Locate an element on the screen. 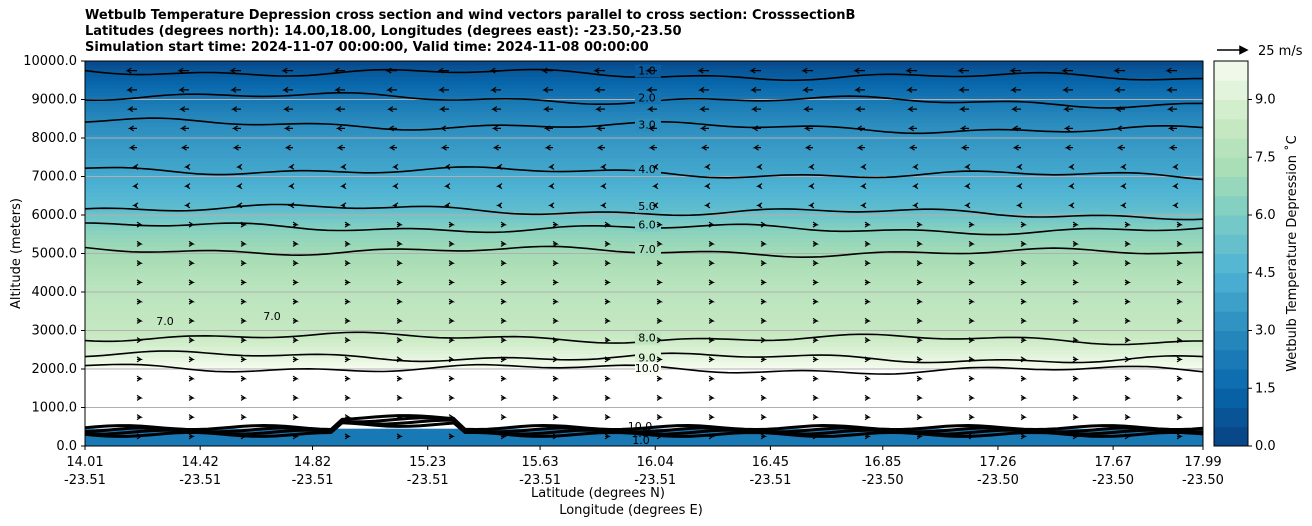 The width and height of the screenshot is (1312, 526). no-data-region is located at coordinates (644, 399).